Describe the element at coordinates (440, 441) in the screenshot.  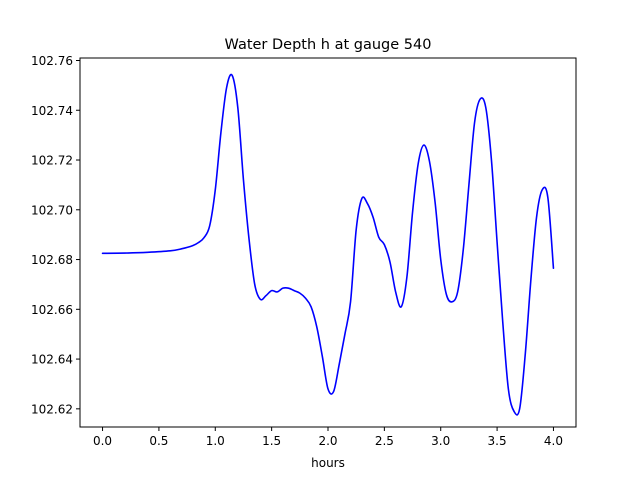
I see `x-tick-label: 3.0` at that location.